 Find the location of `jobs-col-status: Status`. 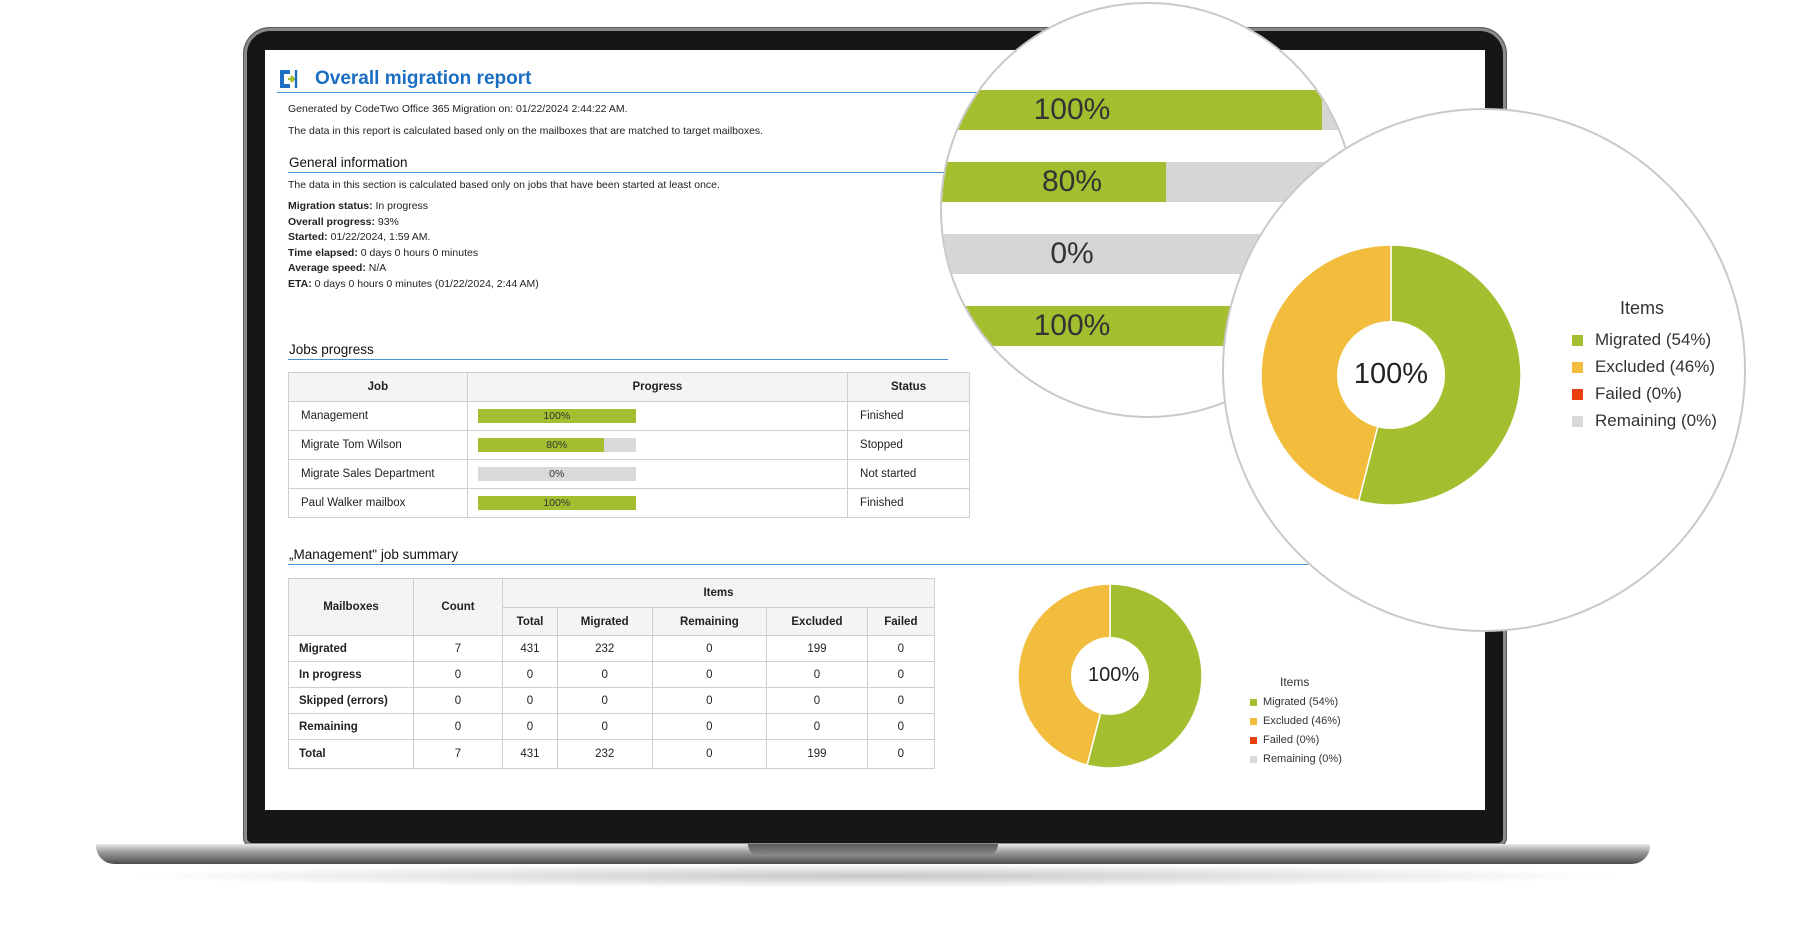

jobs-col-status: Status is located at coordinates (908, 387).